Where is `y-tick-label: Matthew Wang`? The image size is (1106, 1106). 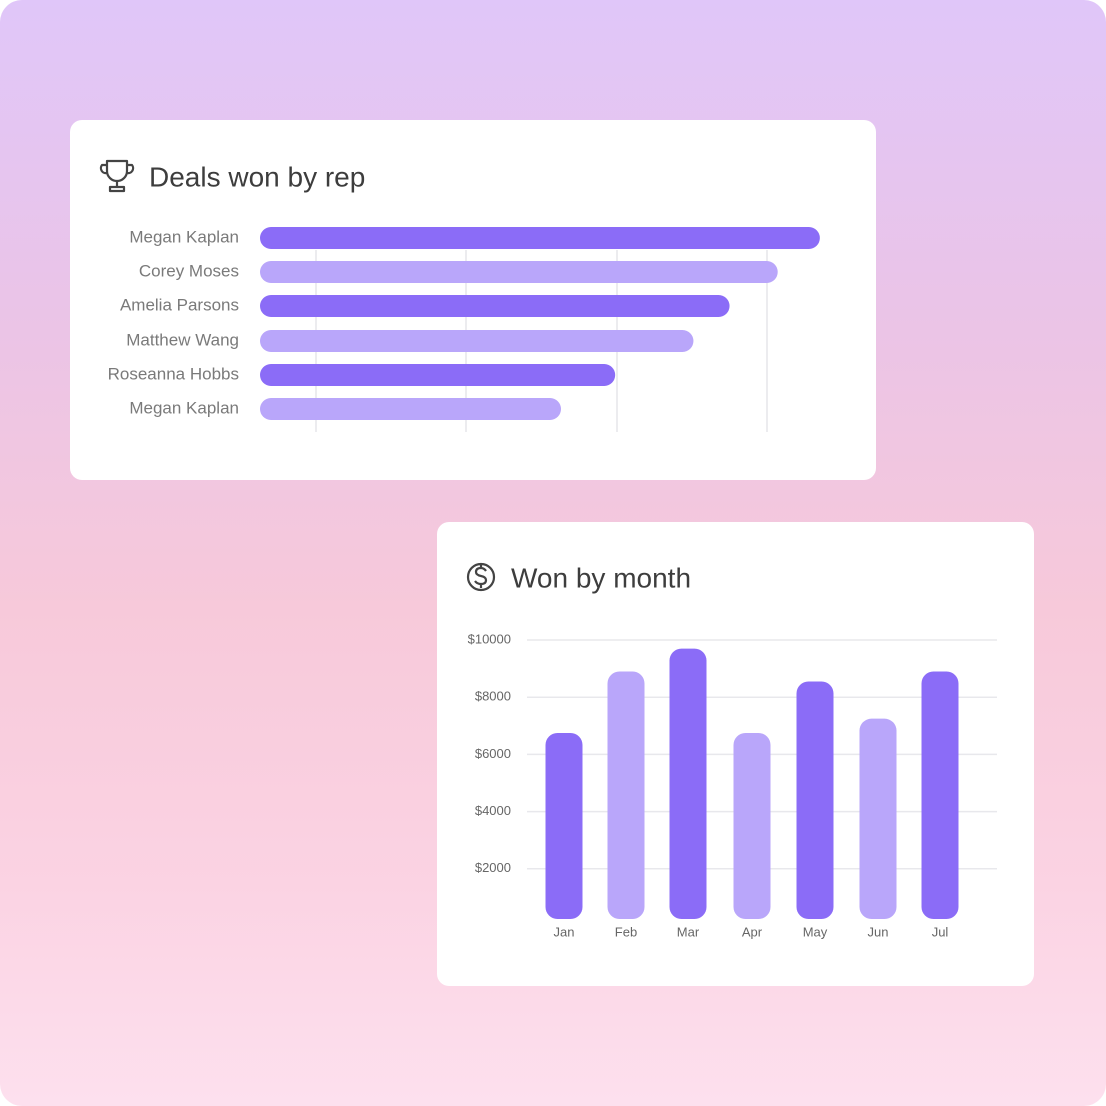
y-tick-label: Matthew Wang is located at coordinates (182, 339).